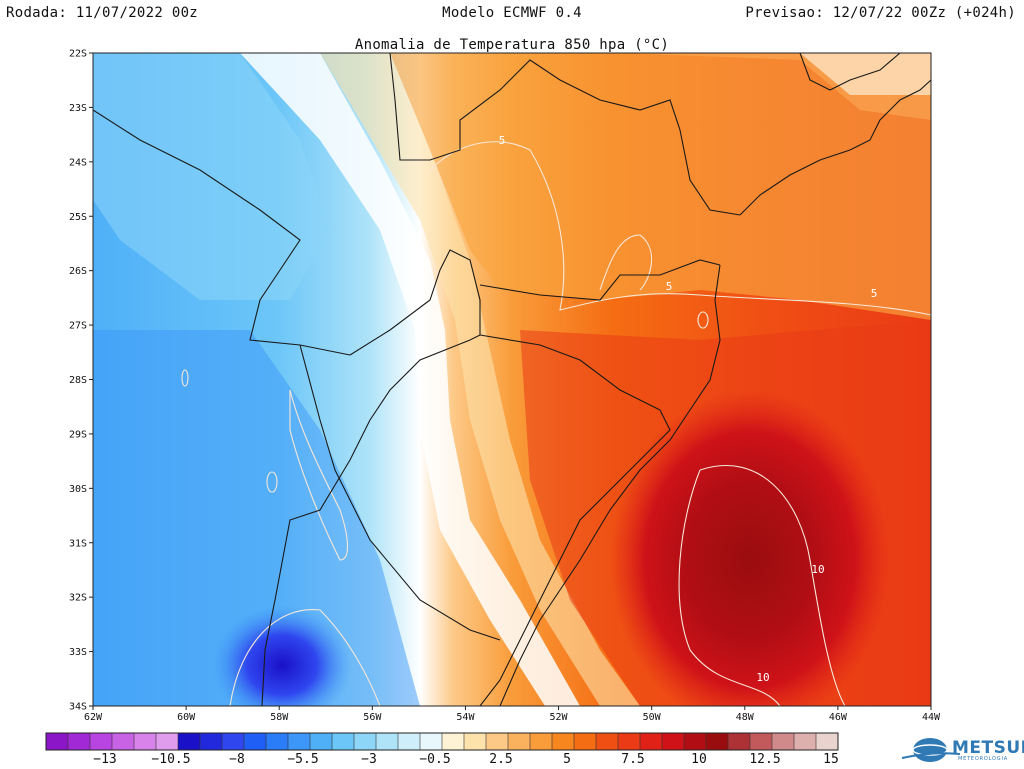 The image size is (1024, 769). What do you see at coordinates (78, 489) in the screenshot?
I see `lat-label: 30S` at bounding box center [78, 489].